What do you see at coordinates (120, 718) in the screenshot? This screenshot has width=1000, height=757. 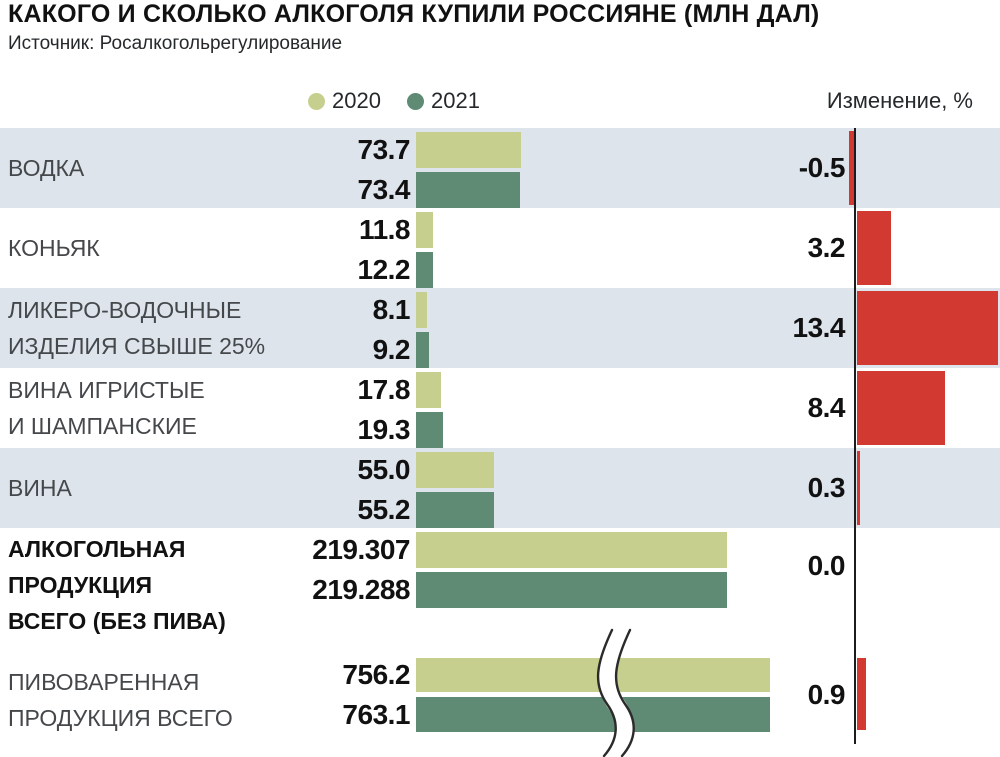 I see `category-label-line: ПРОДУКЦИЯ ВСЕГО` at bounding box center [120, 718].